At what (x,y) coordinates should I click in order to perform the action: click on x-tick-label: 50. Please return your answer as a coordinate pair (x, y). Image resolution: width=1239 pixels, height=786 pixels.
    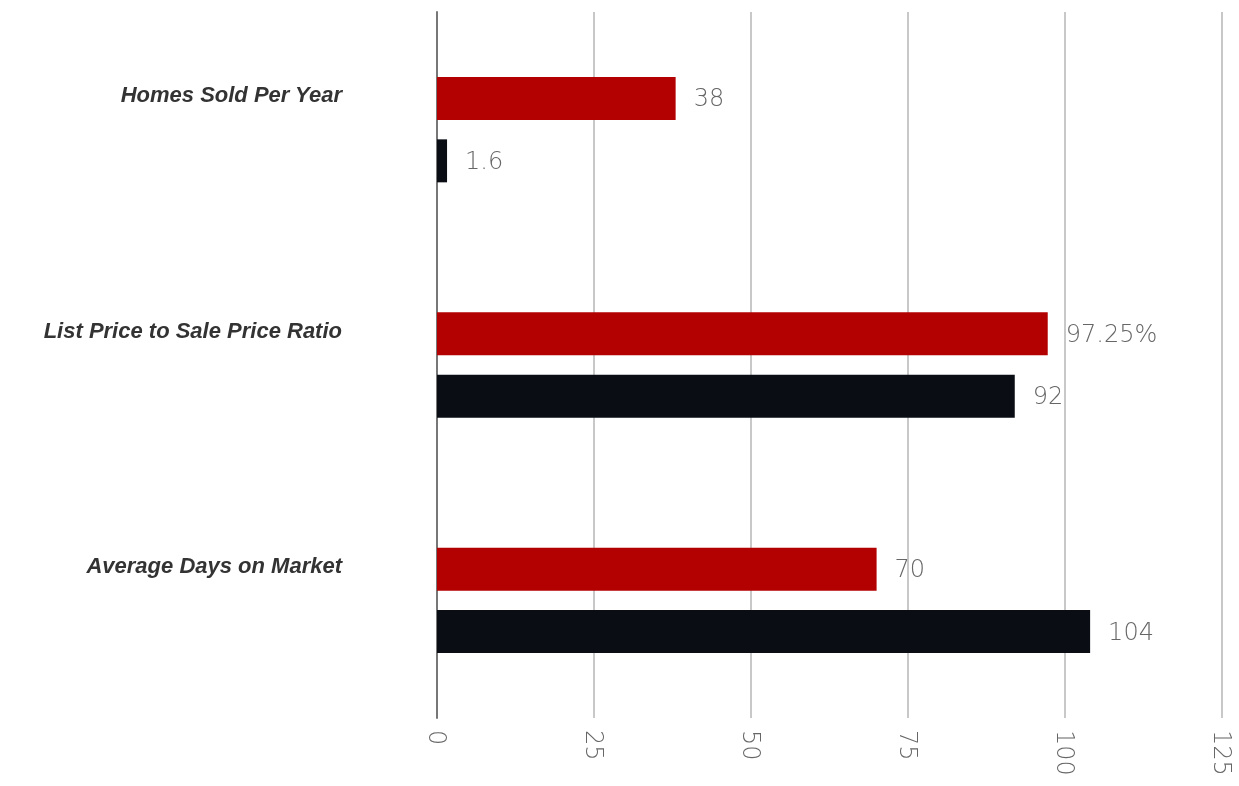
    Looking at the image, I should click on (751, 745).